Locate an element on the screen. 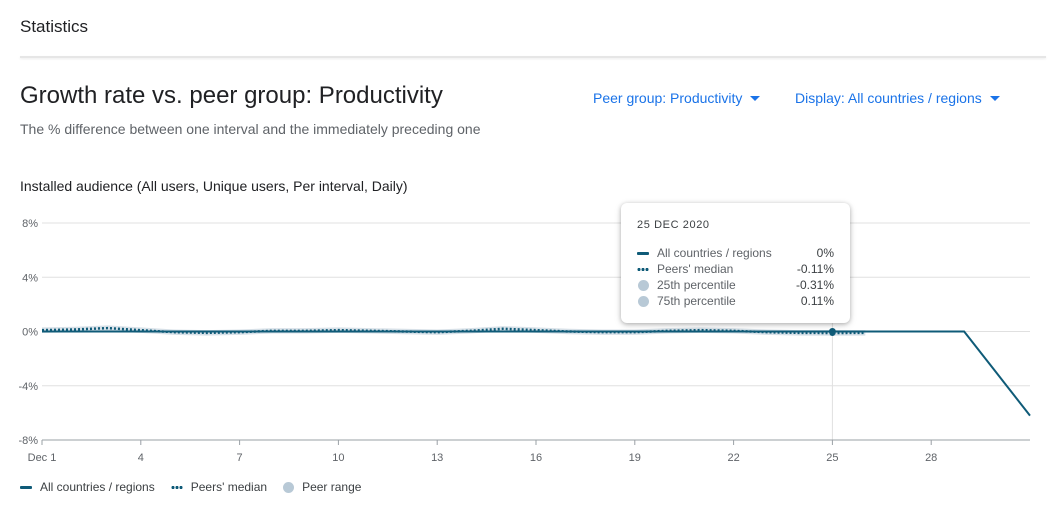 The width and height of the screenshot is (1050, 523). chart-x-axis: Dec 1 4 7 10 13 16 19 22 25 28 is located at coordinates (529, 451).